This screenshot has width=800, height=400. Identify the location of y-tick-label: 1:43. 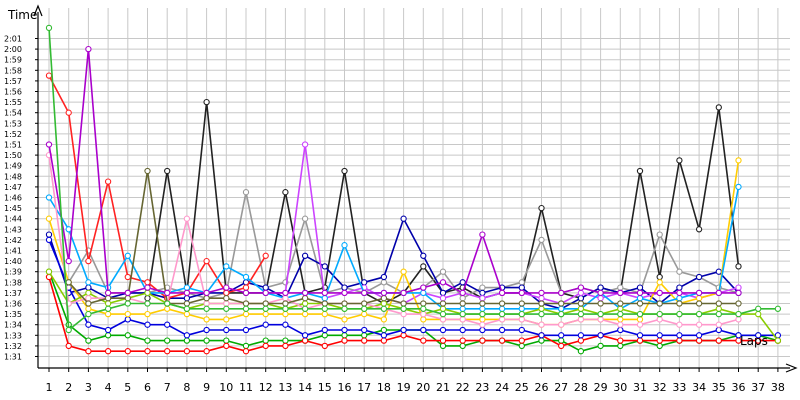
(13, 229).